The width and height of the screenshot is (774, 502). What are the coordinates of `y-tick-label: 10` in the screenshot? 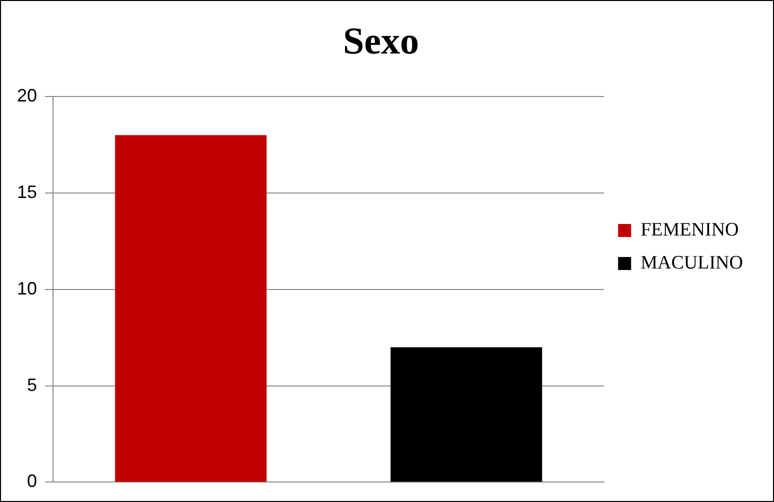 It's located at (27, 288).